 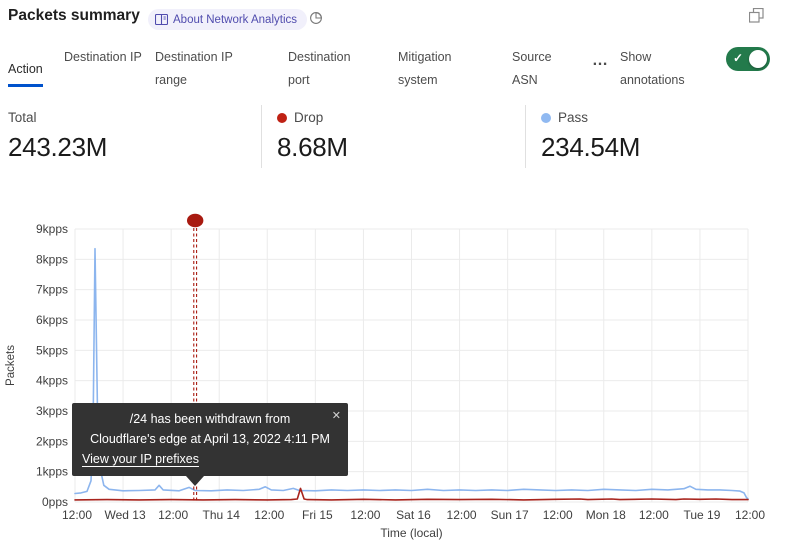 What do you see at coordinates (52, 472) in the screenshot?
I see `y-axis-tick-label: 1kpps` at bounding box center [52, 472].